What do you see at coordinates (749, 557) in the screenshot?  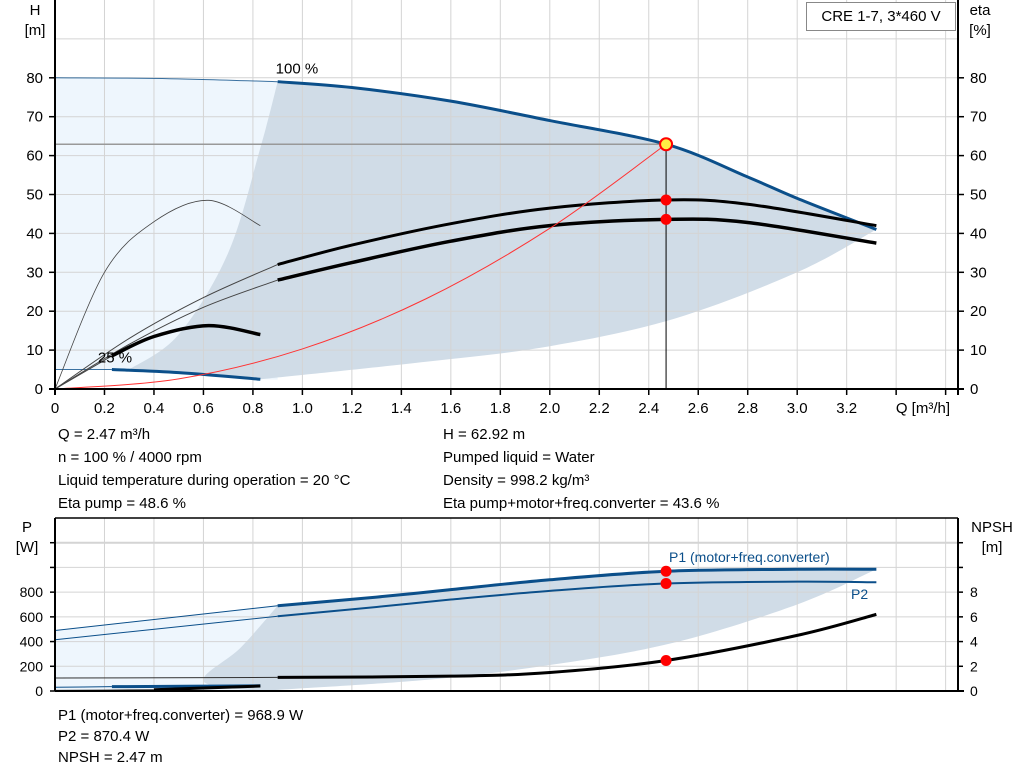 I see `p1-curve-label: P1 (motor+freq.converter)` at bounding box center [749, 557].